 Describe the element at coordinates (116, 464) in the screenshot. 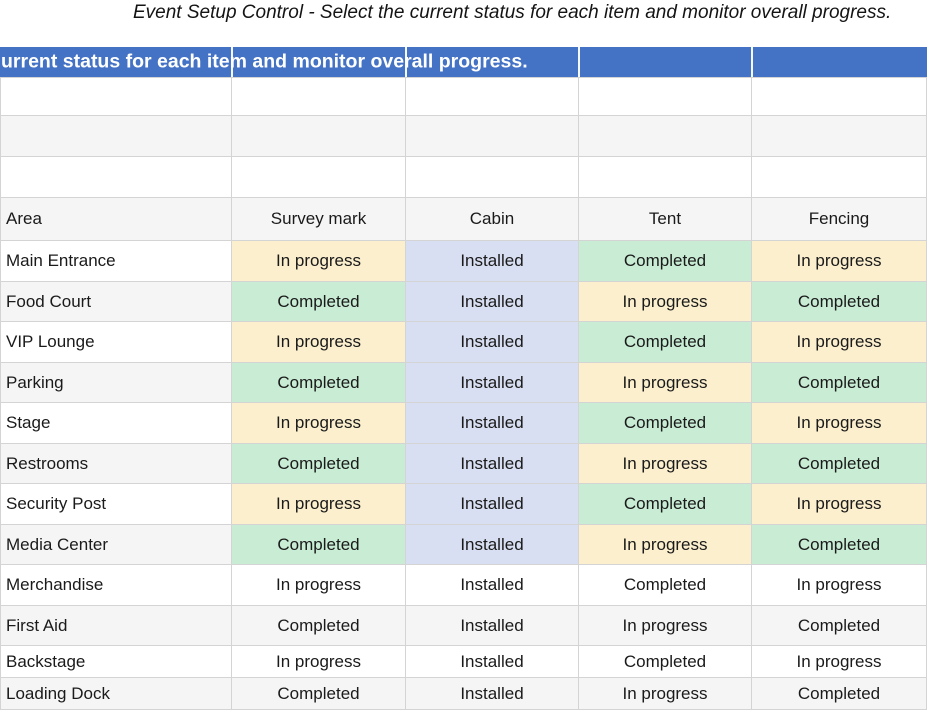

I see `area-cell: Restrooms` at that location.